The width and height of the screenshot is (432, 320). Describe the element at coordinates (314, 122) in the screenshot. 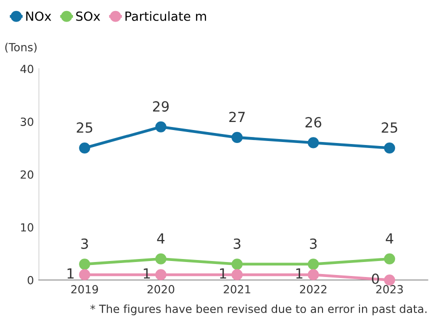

I see `data-label: 26` at that location.